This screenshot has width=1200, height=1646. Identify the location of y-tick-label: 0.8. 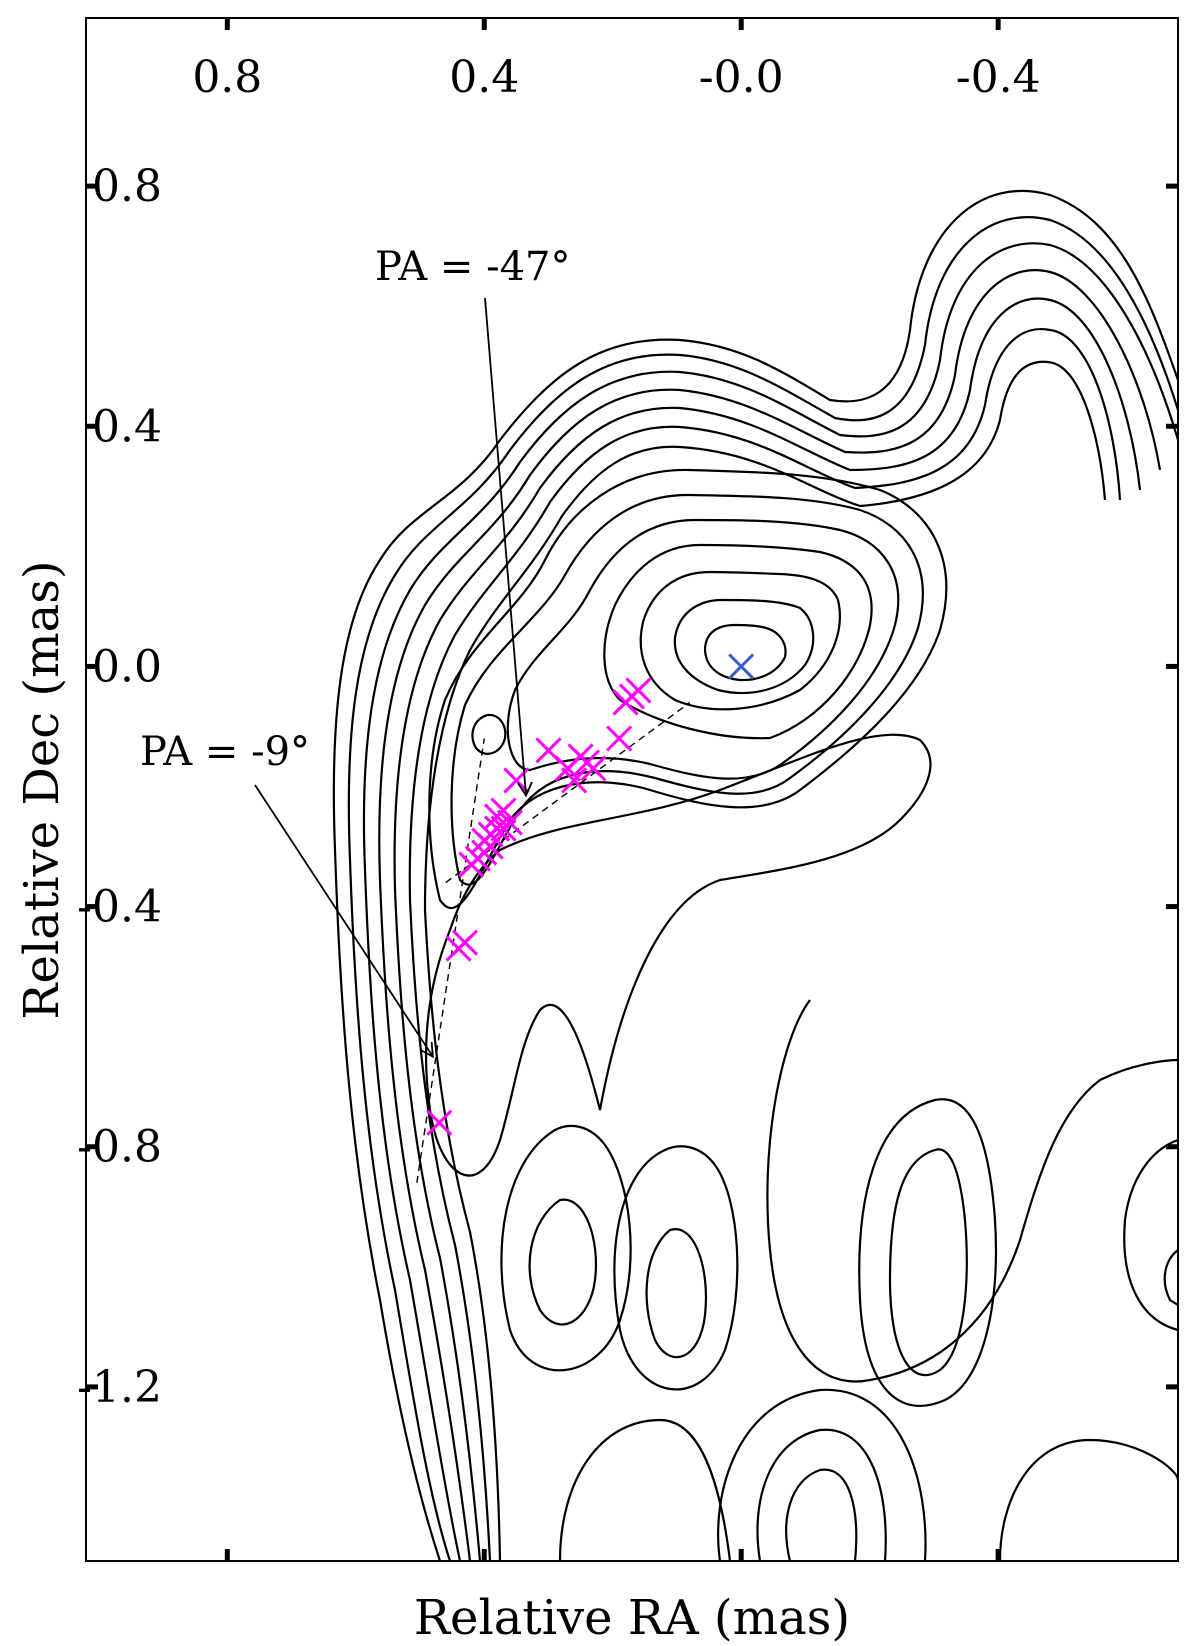
(127, 186).